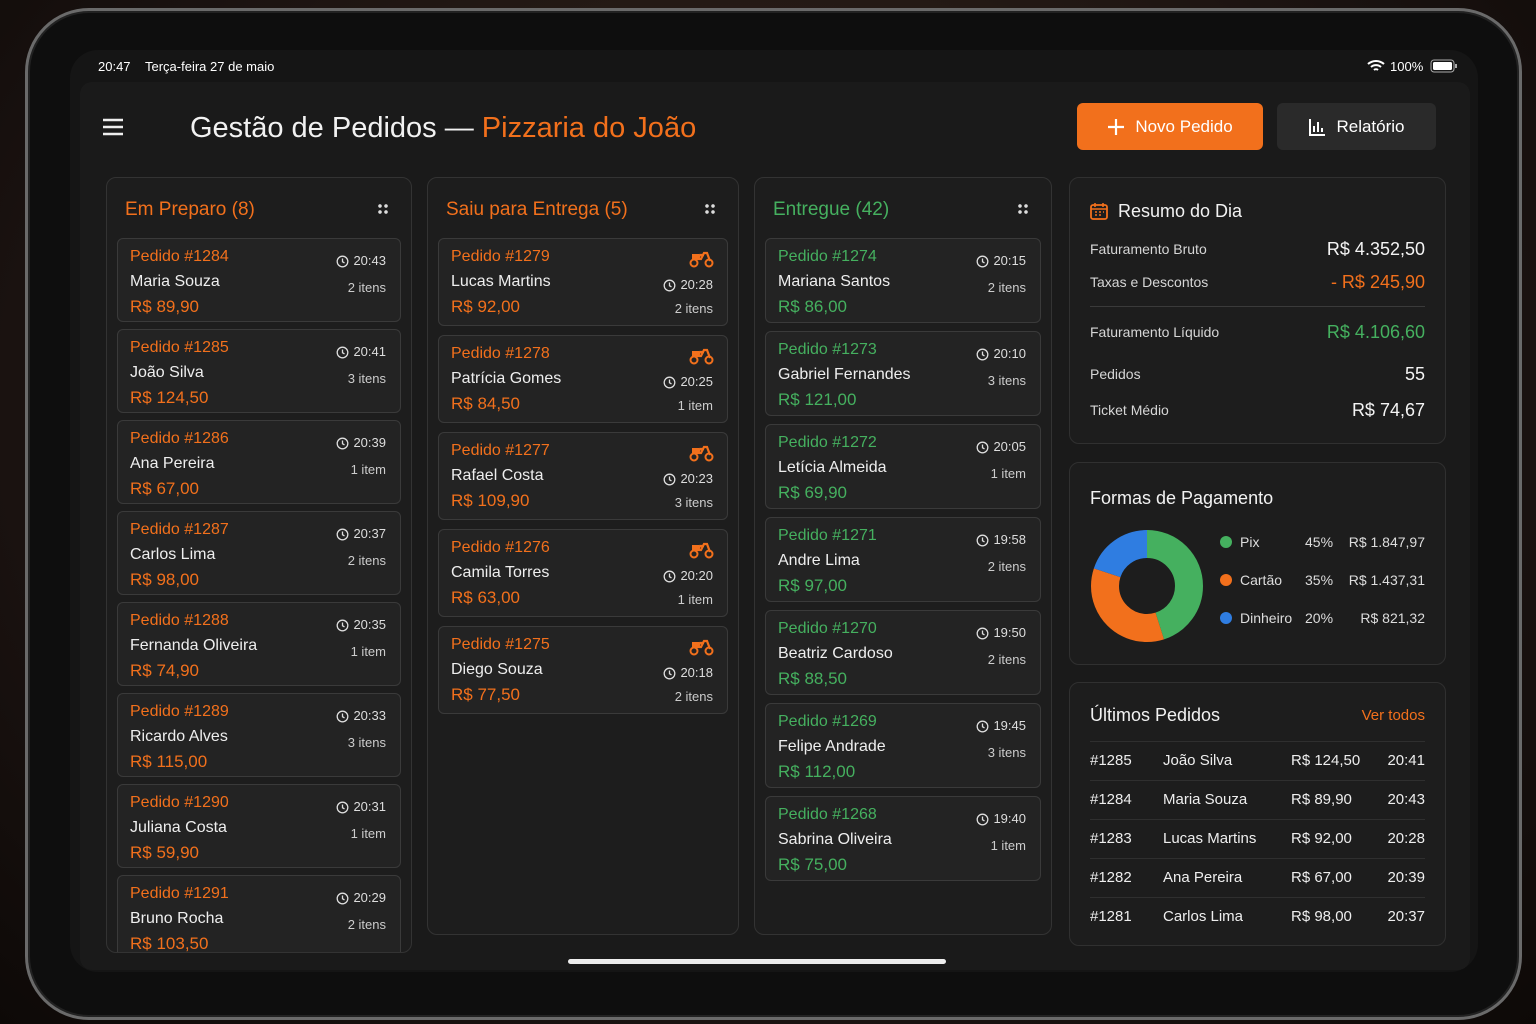 Image resolution: width=1536 pixels, height=1024 pixels. What do you see at coordinates (1406, 799) in the screenshot?
I see `order-time: 20:43` at bounding box center [1406, 799].